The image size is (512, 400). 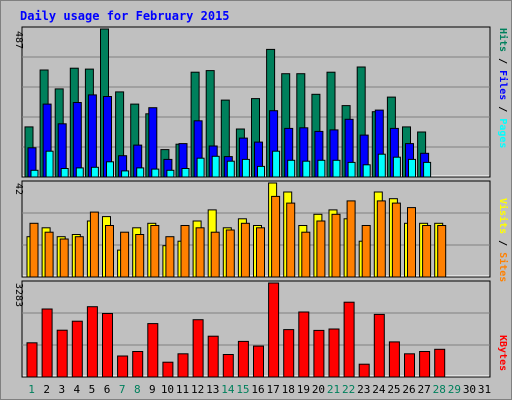 What do you see at coordinates (137, 389) in the screenshot?
I see `day-label: 8` at bounding box center [137, 389].